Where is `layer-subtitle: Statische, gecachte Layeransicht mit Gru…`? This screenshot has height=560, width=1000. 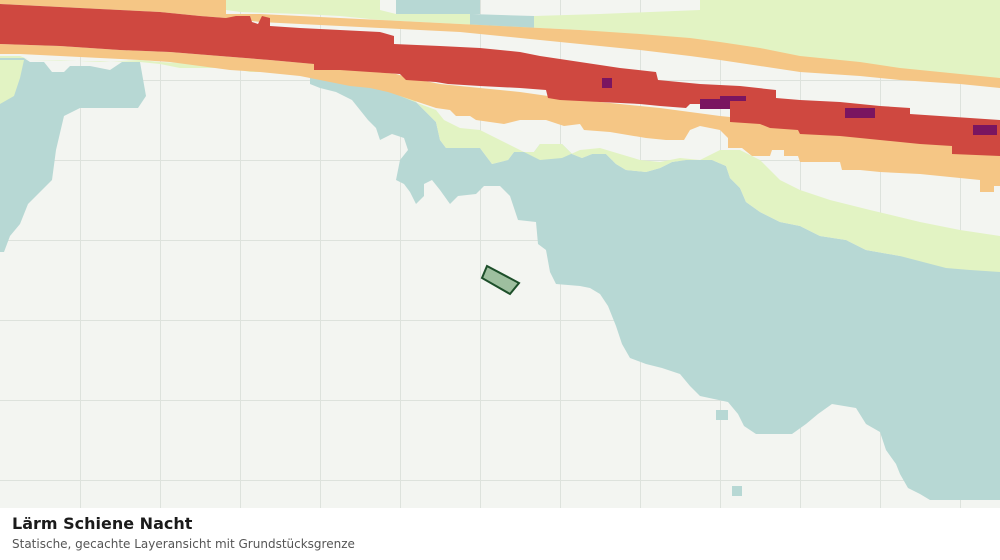 layer-subtitle: Statische, gecachte Layeransicht mit Gru… is located at coordinates (183, 544).